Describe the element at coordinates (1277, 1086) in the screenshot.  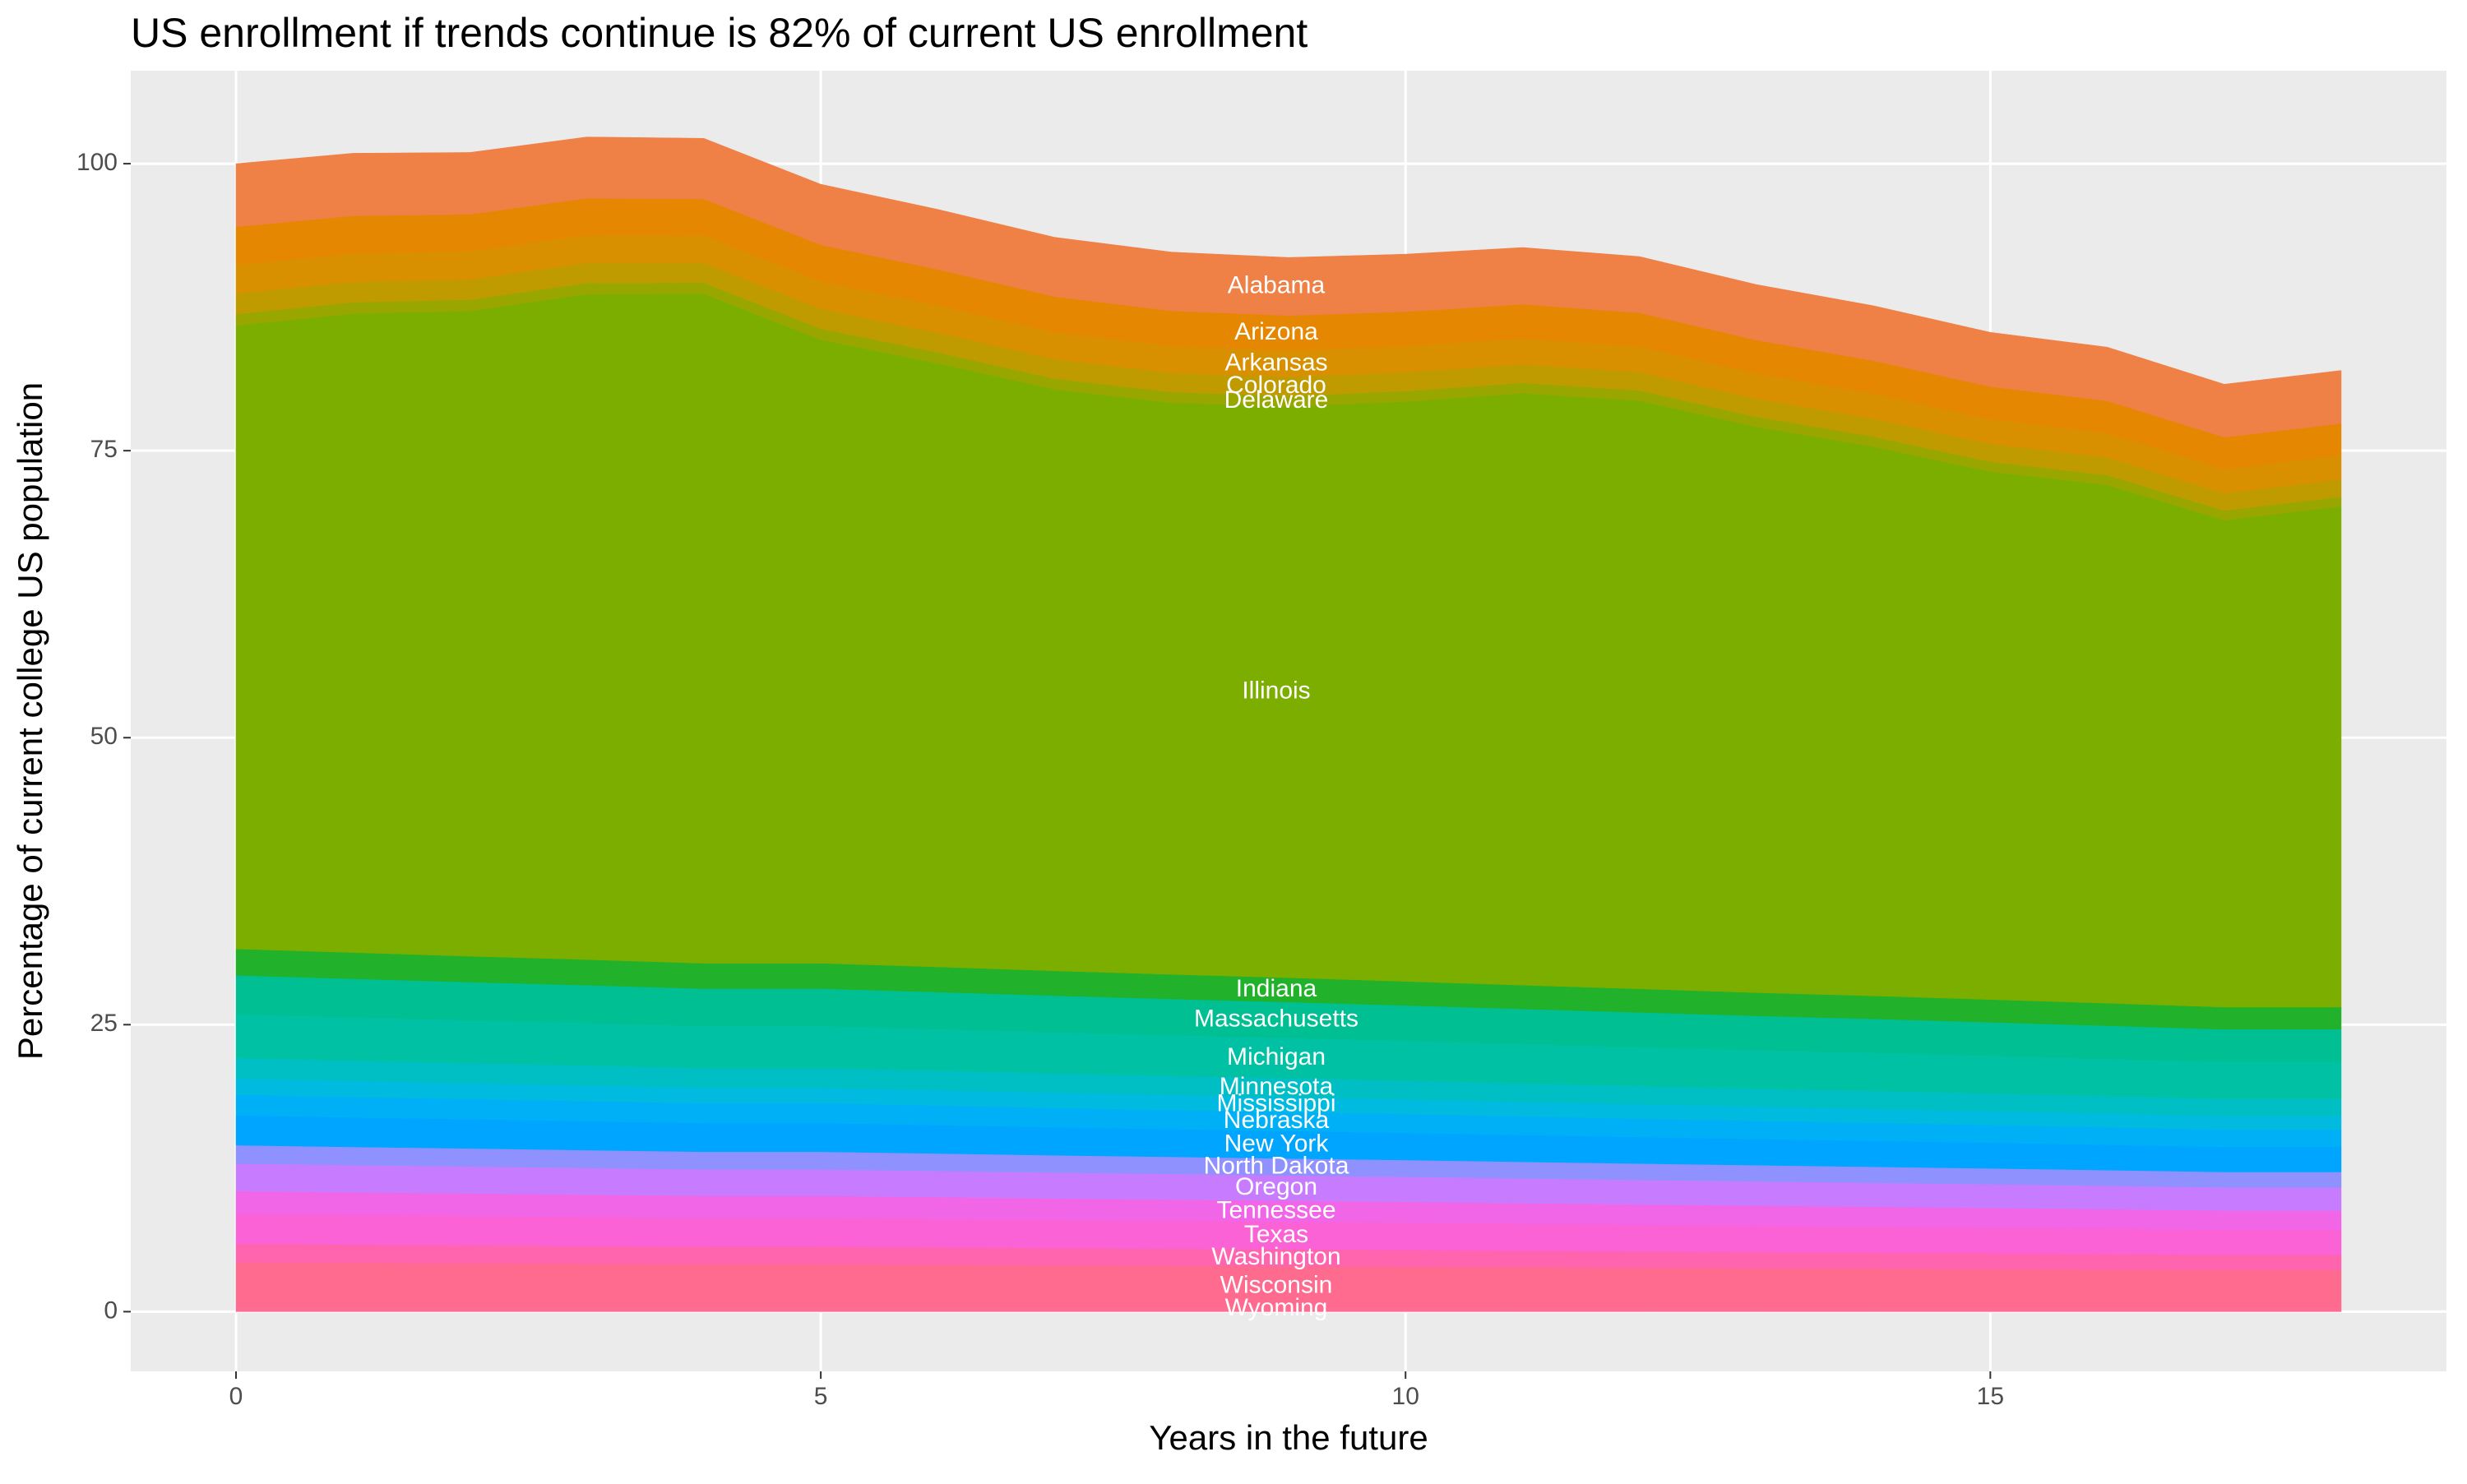
I see `area-label: Minnesota` at that location.